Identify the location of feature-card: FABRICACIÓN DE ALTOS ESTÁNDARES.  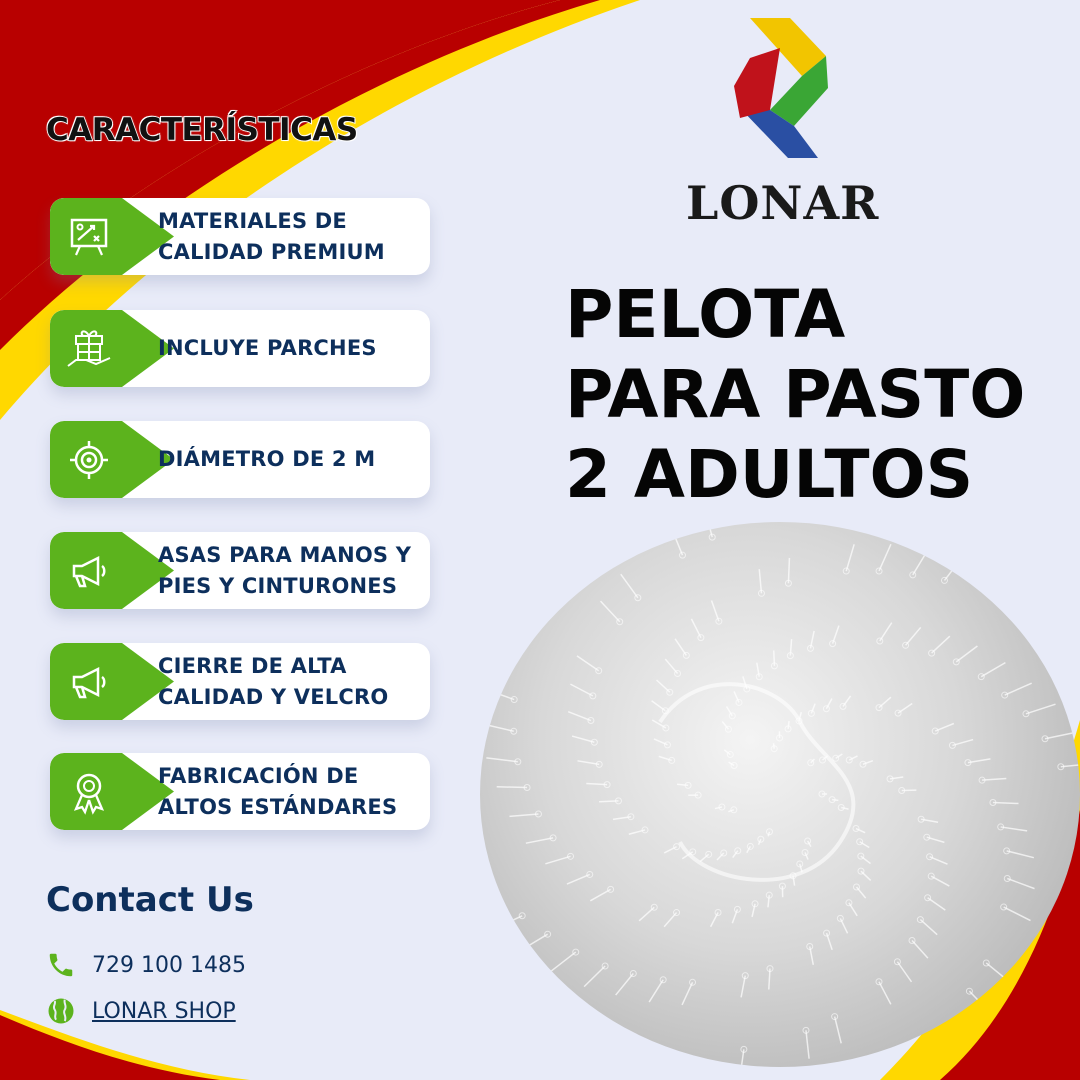
(240, 791).